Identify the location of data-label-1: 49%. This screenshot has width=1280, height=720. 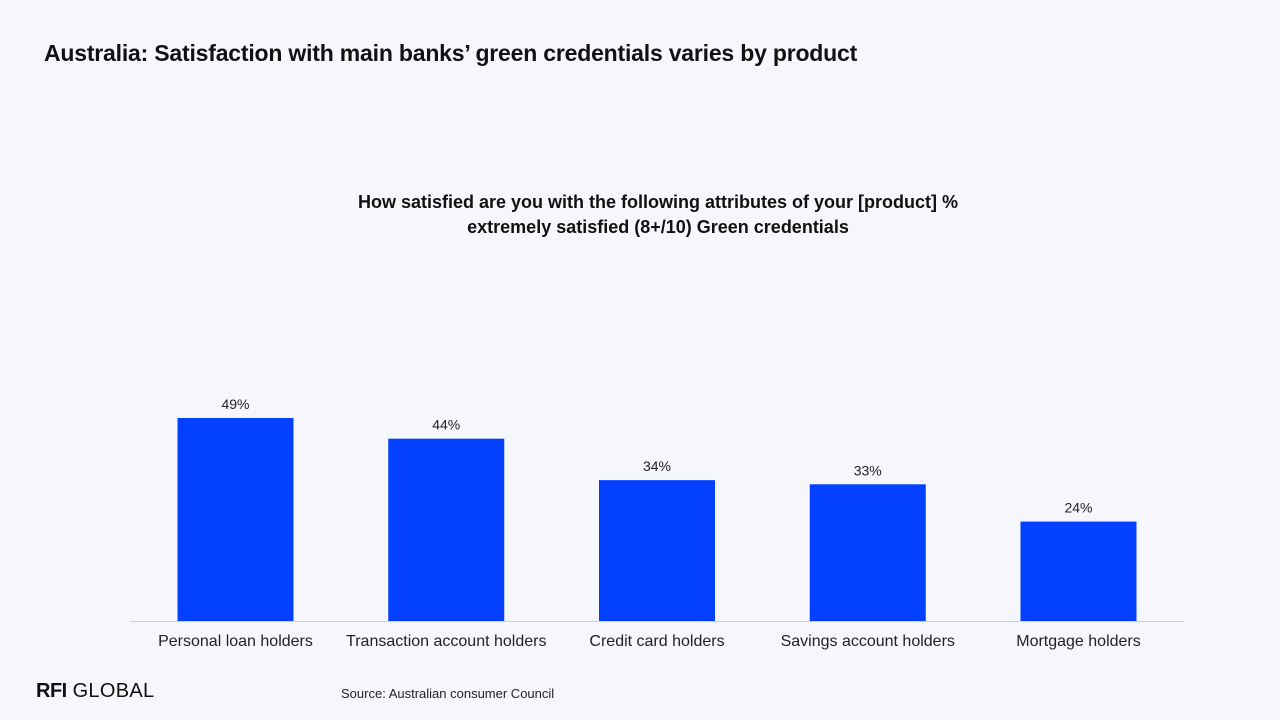
(235, 404).